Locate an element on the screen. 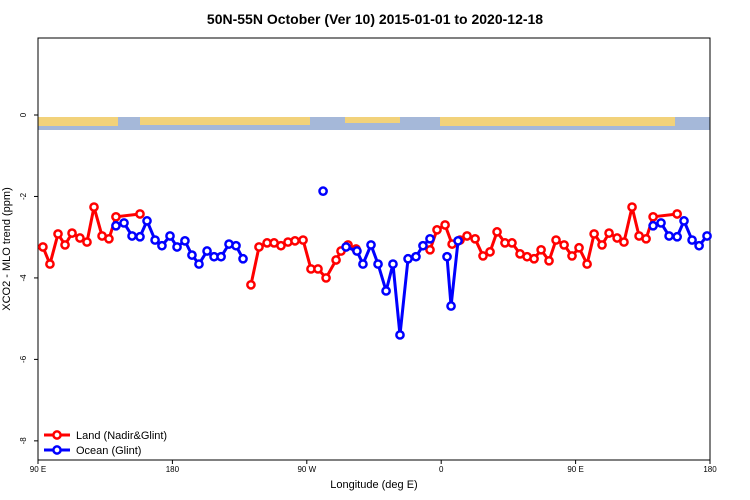  y-tick-label: 0 is located at coordinates (23, 114).